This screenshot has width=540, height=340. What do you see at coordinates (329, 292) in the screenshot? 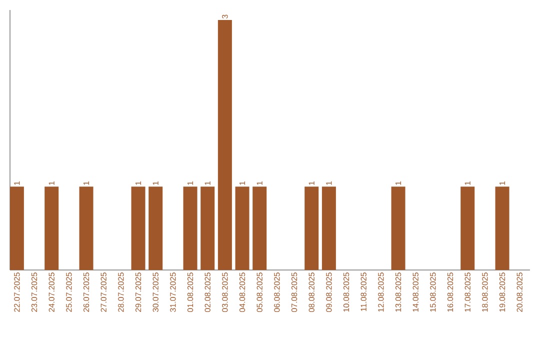
I see `x-tick-label: 09.08.2025` at bounding box center [329, 292].